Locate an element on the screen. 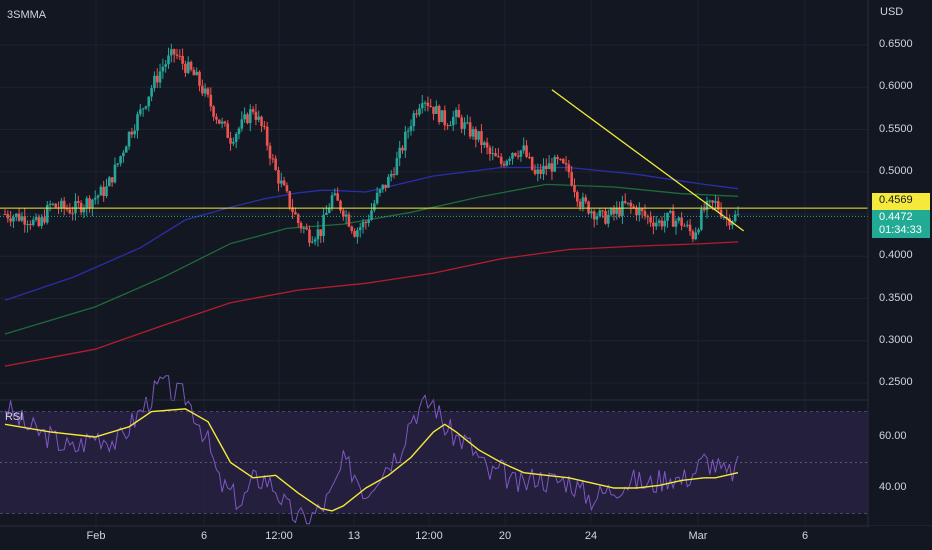 The width and height of the screenshot is (932, 550). last-price-tag: 0.4472 01:34:33 is located at coordinates (901, 224).